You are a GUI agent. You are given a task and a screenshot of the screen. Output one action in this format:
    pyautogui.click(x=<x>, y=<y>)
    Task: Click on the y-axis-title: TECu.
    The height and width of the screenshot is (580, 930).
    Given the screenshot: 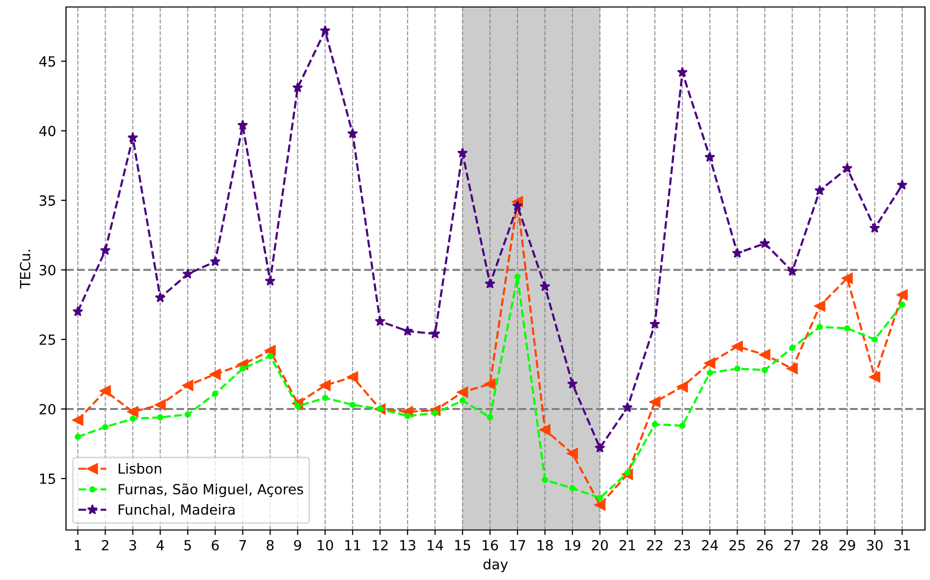 What is the action you would take?
    pyautogui.click(x=25, y=269)
    